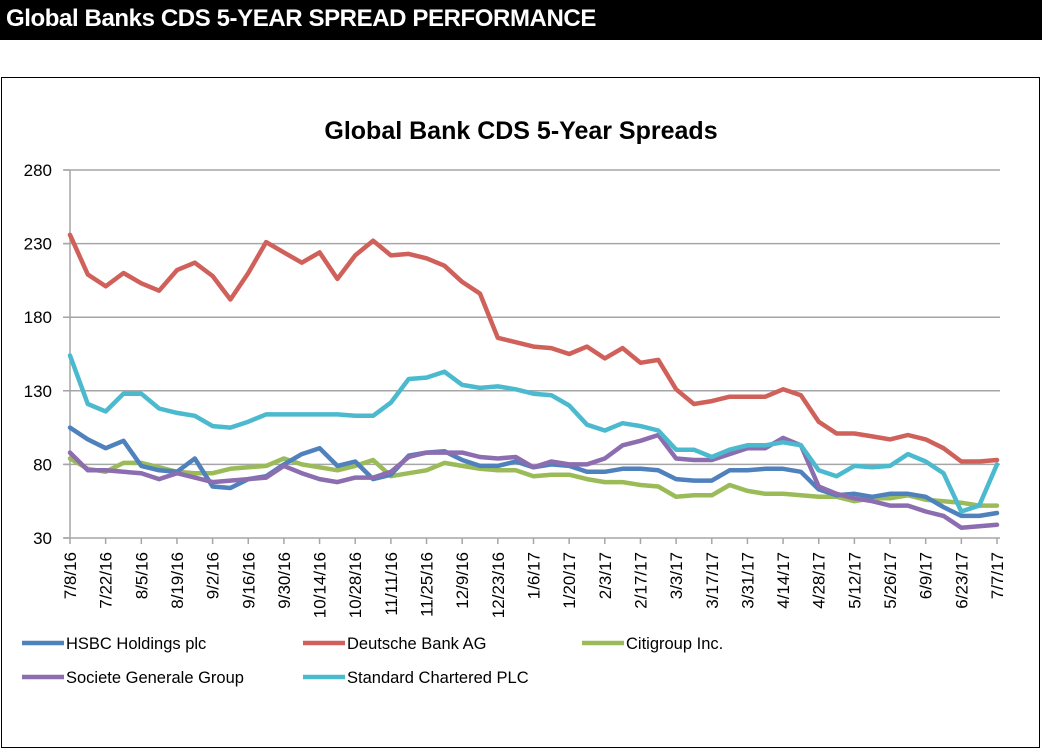 This screenshot has width=1042, height=750. Describe the element at coordinates (416, 644) in the screenshot. I see `legend-label: Deutsche Bank AG` at that location.